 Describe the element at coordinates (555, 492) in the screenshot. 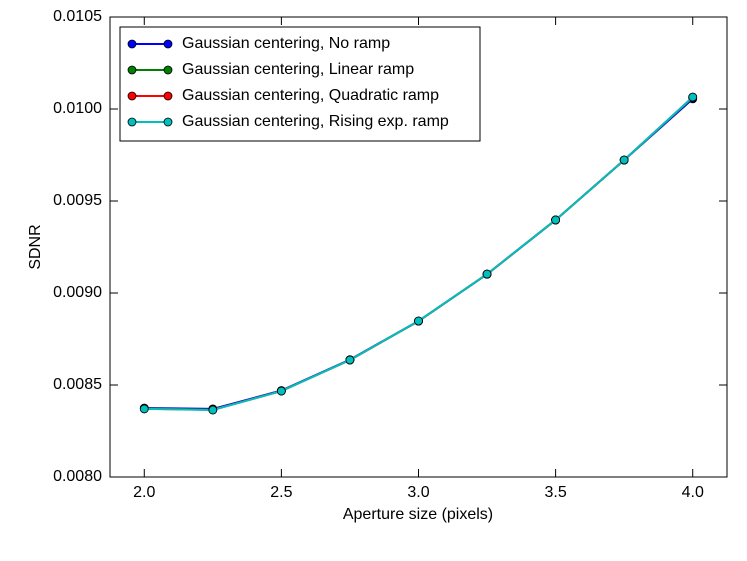

I see `x-tick-label: 3.5` at that location.